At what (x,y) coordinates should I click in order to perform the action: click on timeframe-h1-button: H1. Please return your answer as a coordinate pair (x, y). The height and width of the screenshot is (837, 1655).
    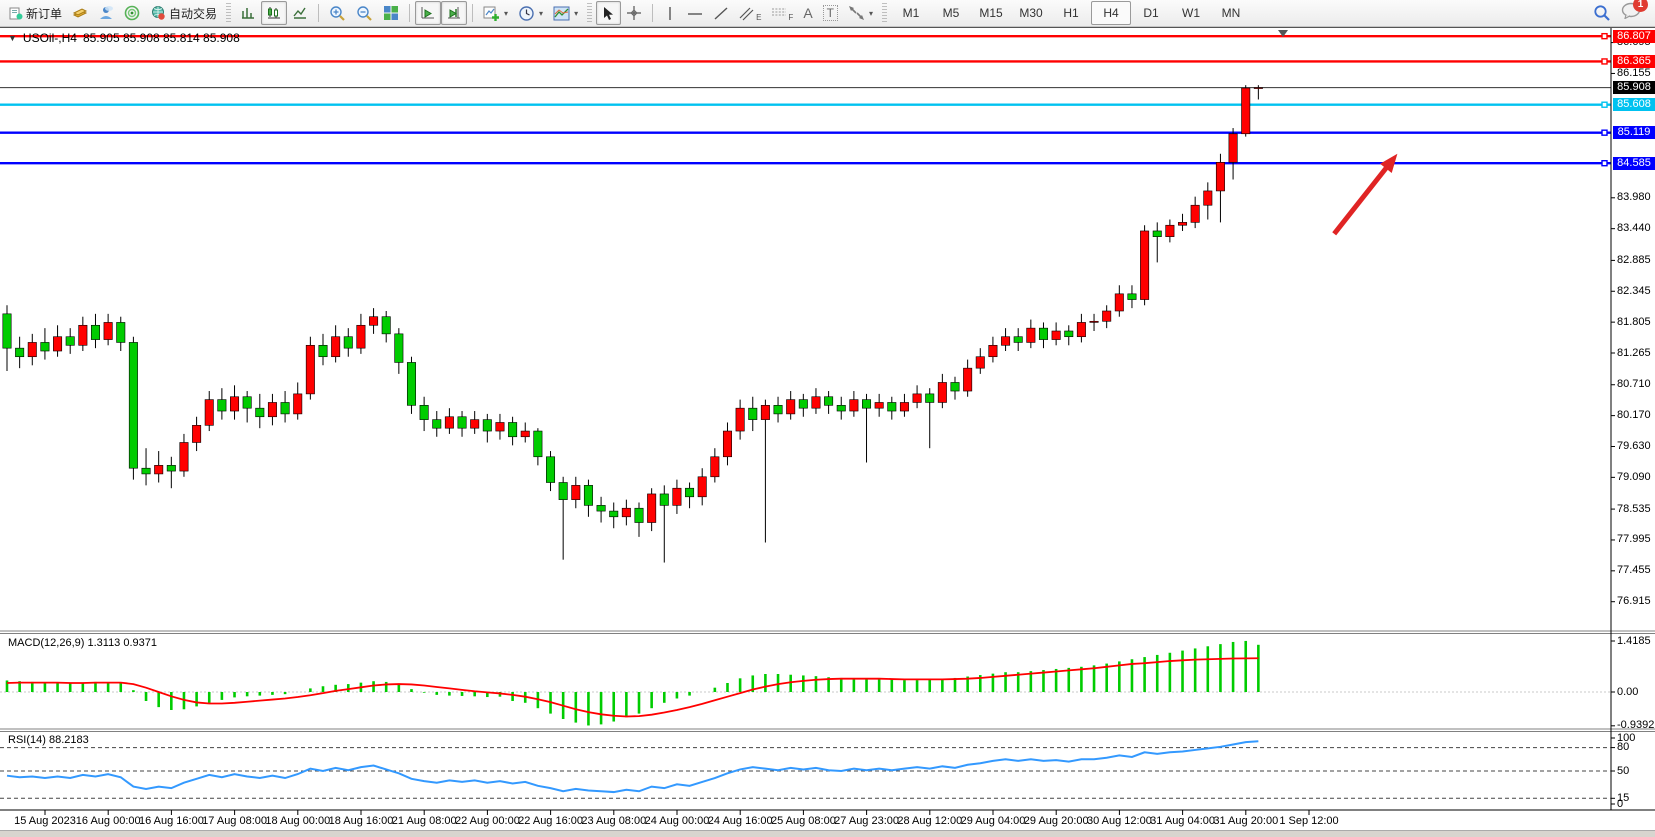
    Looking at the image, I should click on (1071, 13).